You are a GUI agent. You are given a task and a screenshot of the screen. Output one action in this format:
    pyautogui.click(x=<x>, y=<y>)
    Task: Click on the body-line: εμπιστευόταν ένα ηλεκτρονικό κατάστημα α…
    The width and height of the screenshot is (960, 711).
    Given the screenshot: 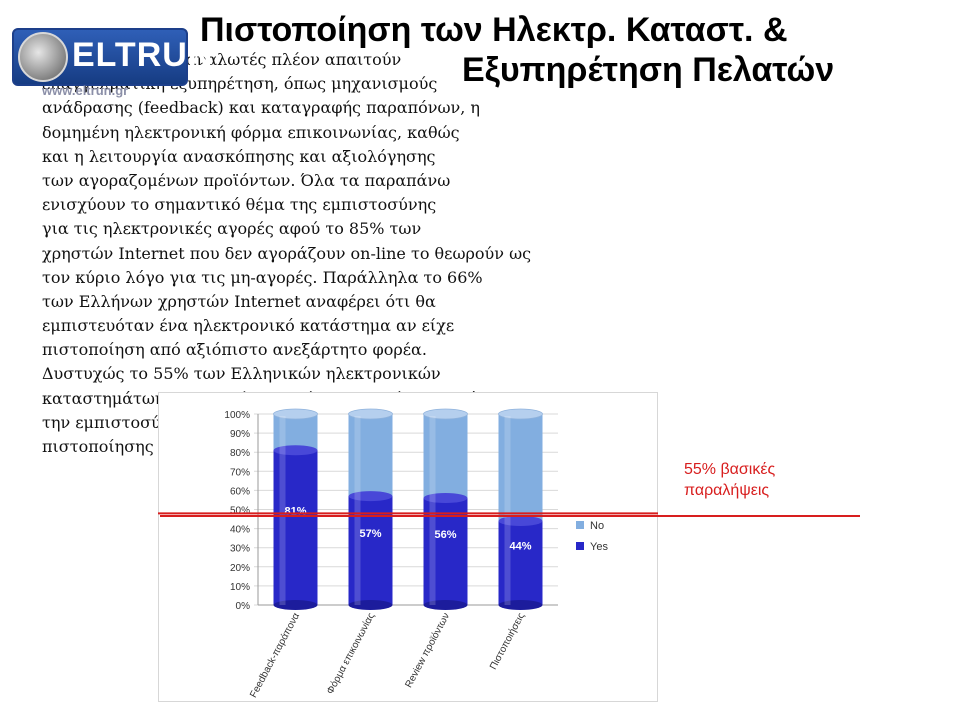 What is the action you would take?
    pyautogui.click(x=248, y=326)
    